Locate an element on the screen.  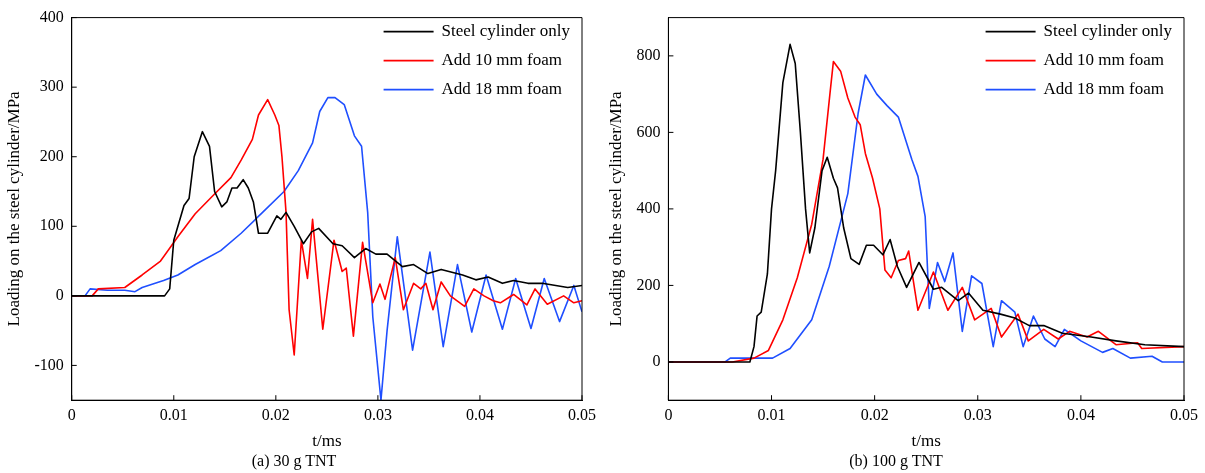
y-tick-label: 300 is located at coordinates (51, 86).